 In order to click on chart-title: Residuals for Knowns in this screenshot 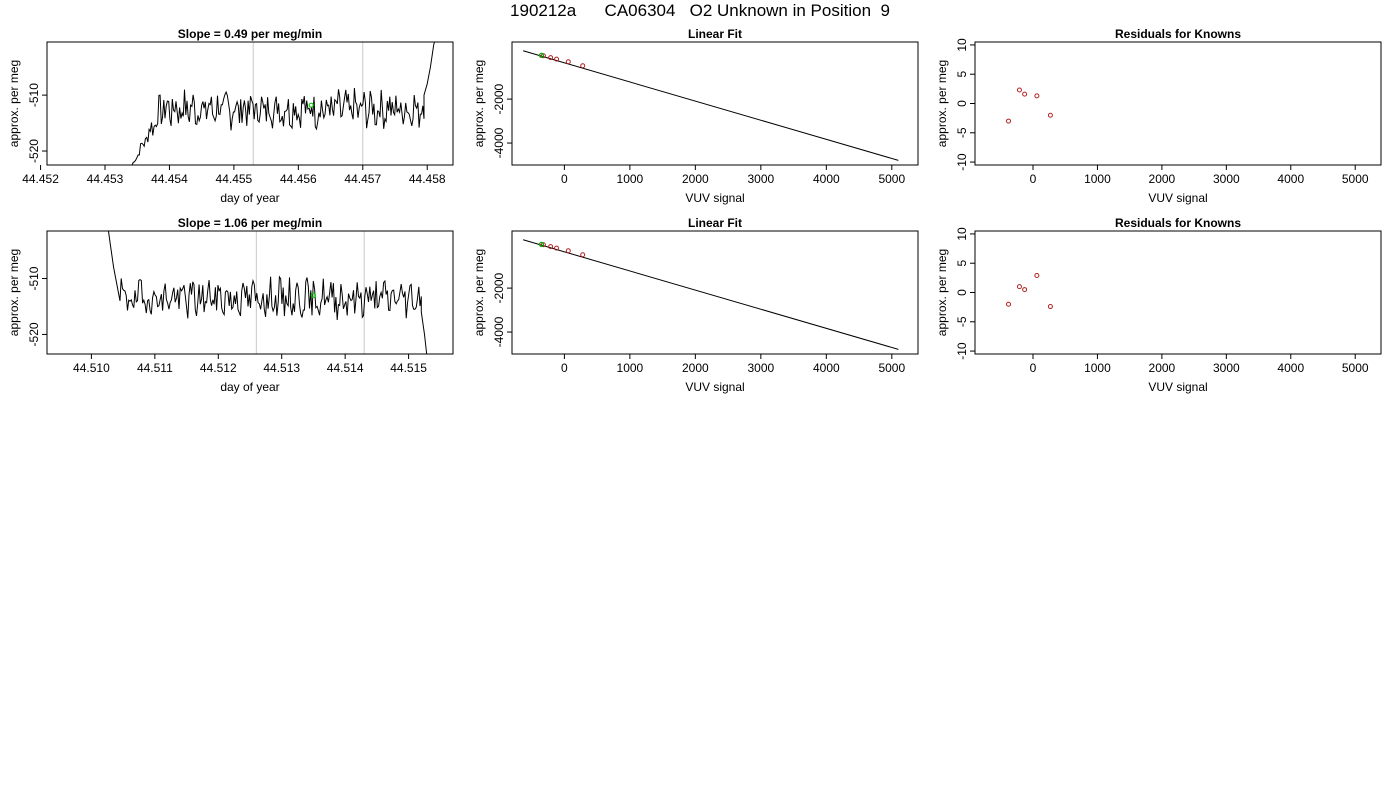, I will do `click(1178, 223)`.